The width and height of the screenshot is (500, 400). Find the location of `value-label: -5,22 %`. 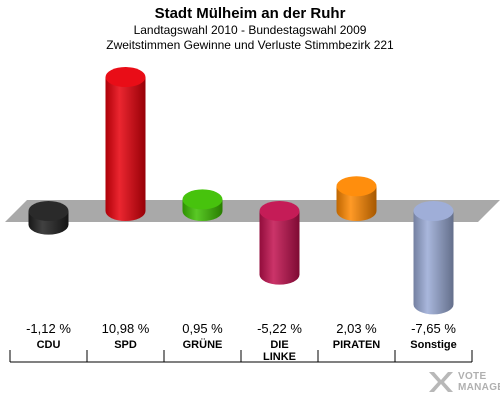

value-label: -5,22 % is located at coordinates (279, 328).